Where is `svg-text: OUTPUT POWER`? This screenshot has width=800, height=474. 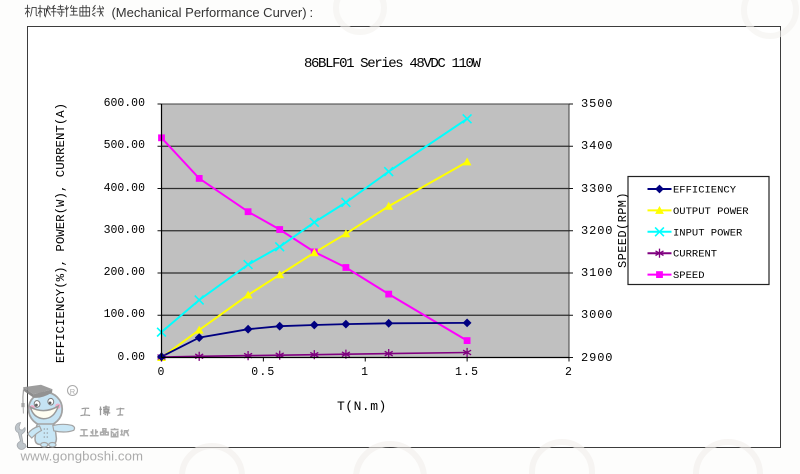
svg-text: OUTPUT POWER is located at coordinates (711, 212).